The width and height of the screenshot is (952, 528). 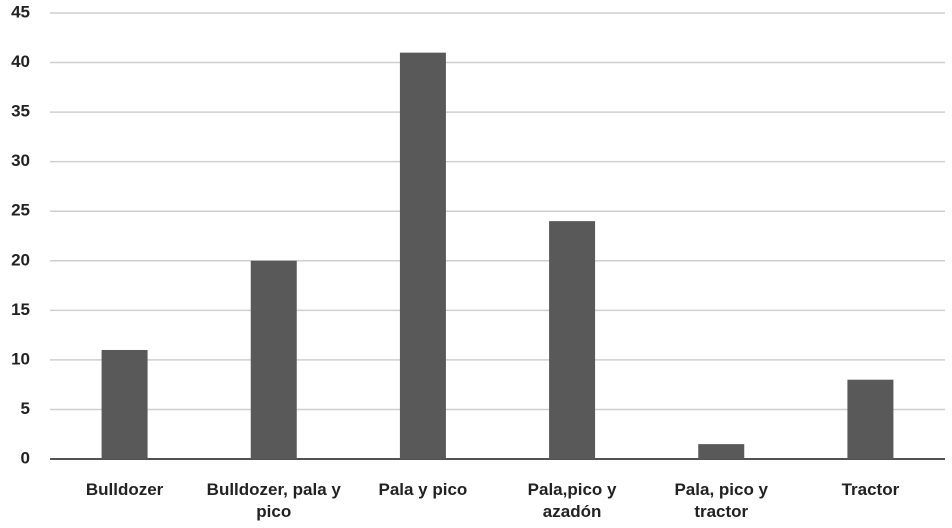 I want to click on y-tick-label: 0, so click(x=25, y=457).